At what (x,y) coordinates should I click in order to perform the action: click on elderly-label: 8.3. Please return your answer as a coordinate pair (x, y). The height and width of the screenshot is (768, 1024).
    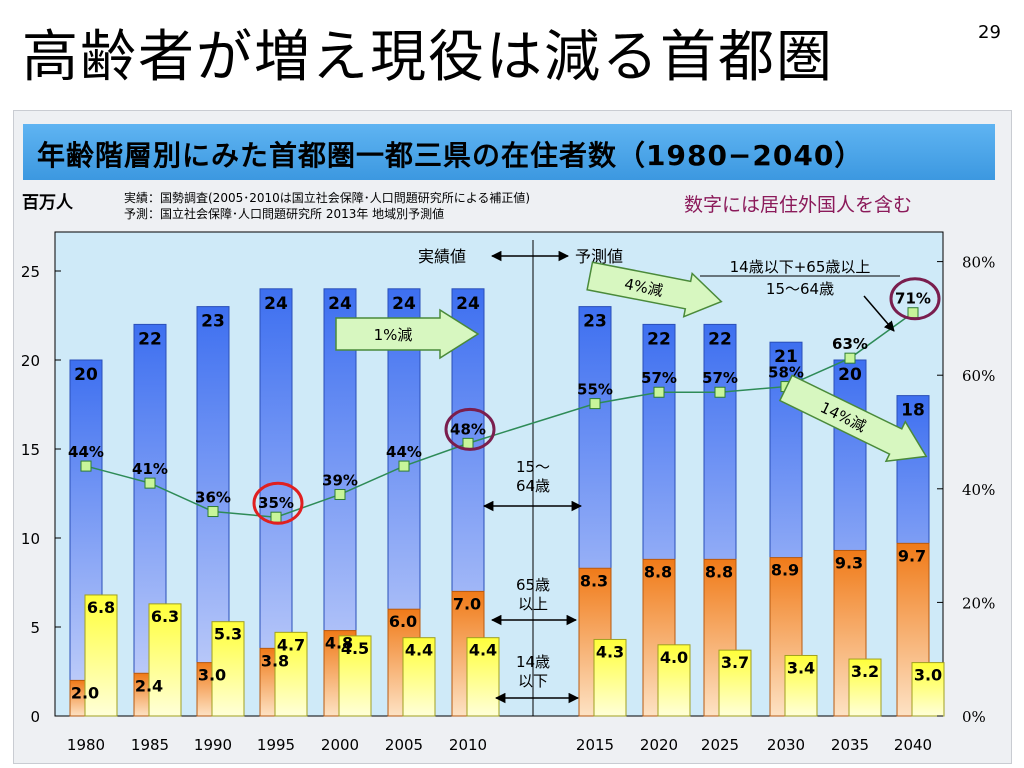
    Looking at the image, I should click on (594, 580).